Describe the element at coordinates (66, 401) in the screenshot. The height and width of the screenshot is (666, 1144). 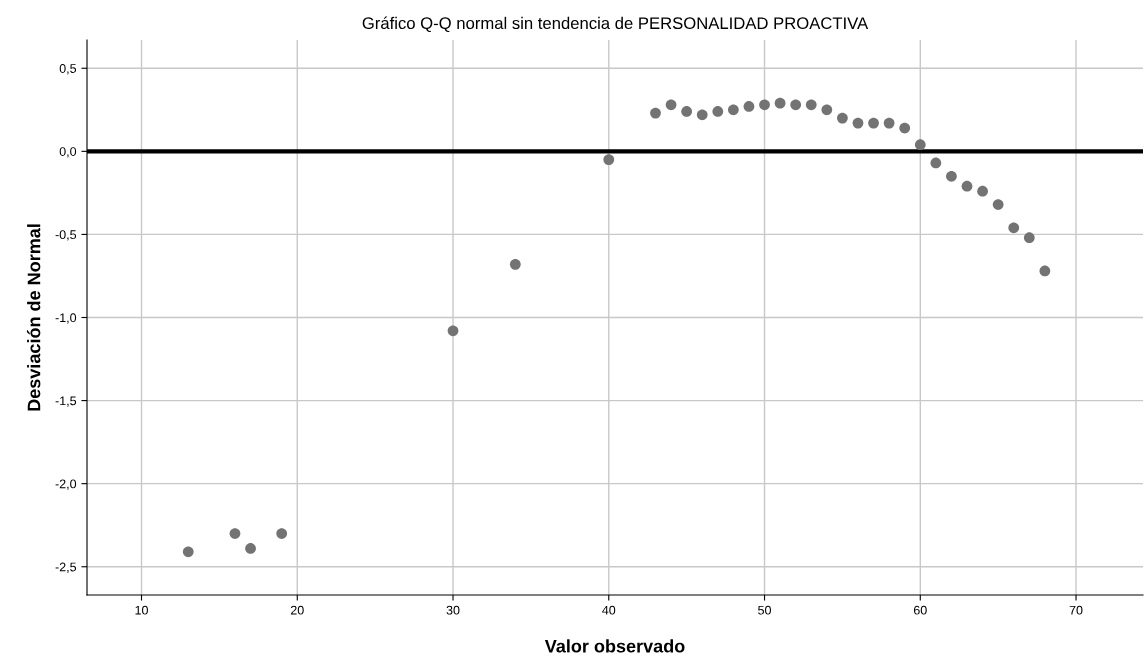
I see `y-tick-label: -1,5` at that location.